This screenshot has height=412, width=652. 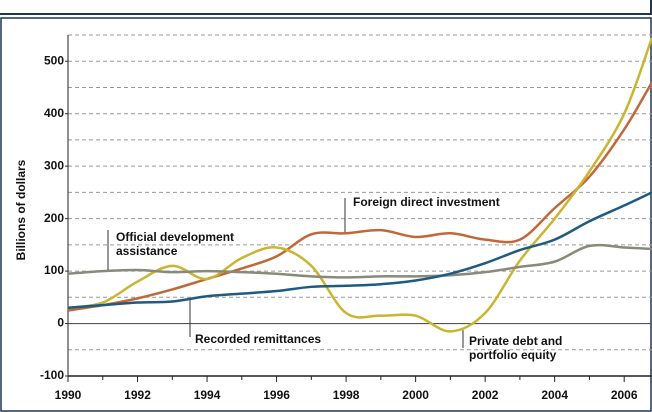 I want to click on annotation: Private debt and, so click(x=515, y=341).